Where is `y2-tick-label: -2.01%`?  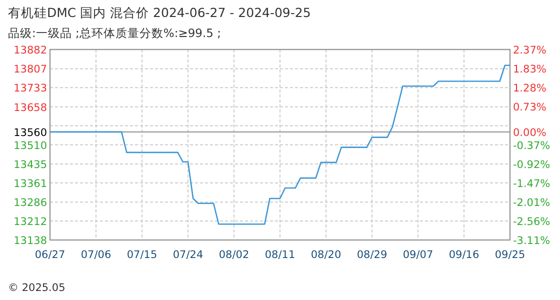
y2-tick-label: -2.01% is located at coordinates (531, 202).